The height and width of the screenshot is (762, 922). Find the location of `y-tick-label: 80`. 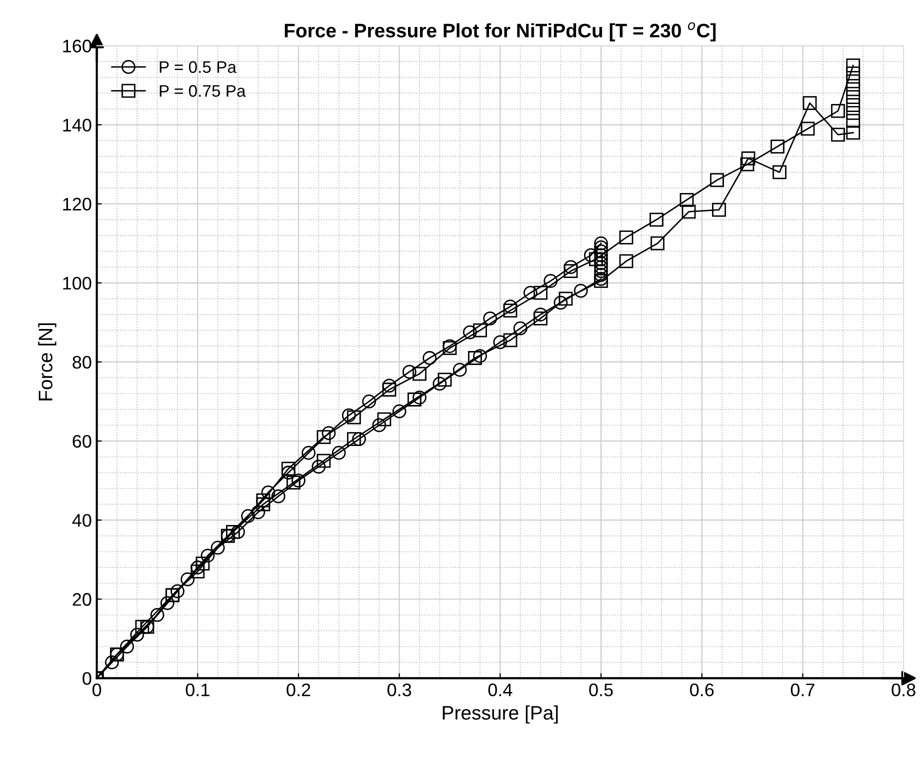

y-tick-label: 80 is located at coordinates (82, 362).